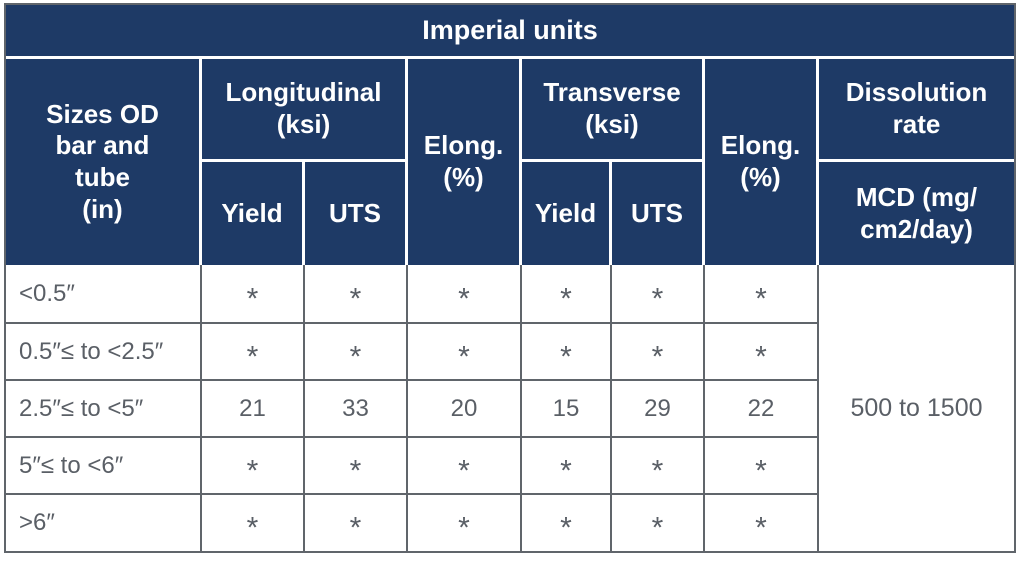 This screenshot has height=566, width=1024. I want to click on transverse-yield-header: Yield, so click(567, 213).